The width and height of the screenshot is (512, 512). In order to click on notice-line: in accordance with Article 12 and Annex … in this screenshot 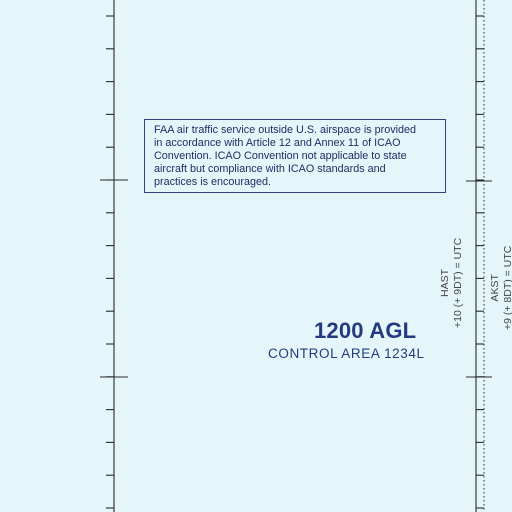, I will do `click(277, 143)`.